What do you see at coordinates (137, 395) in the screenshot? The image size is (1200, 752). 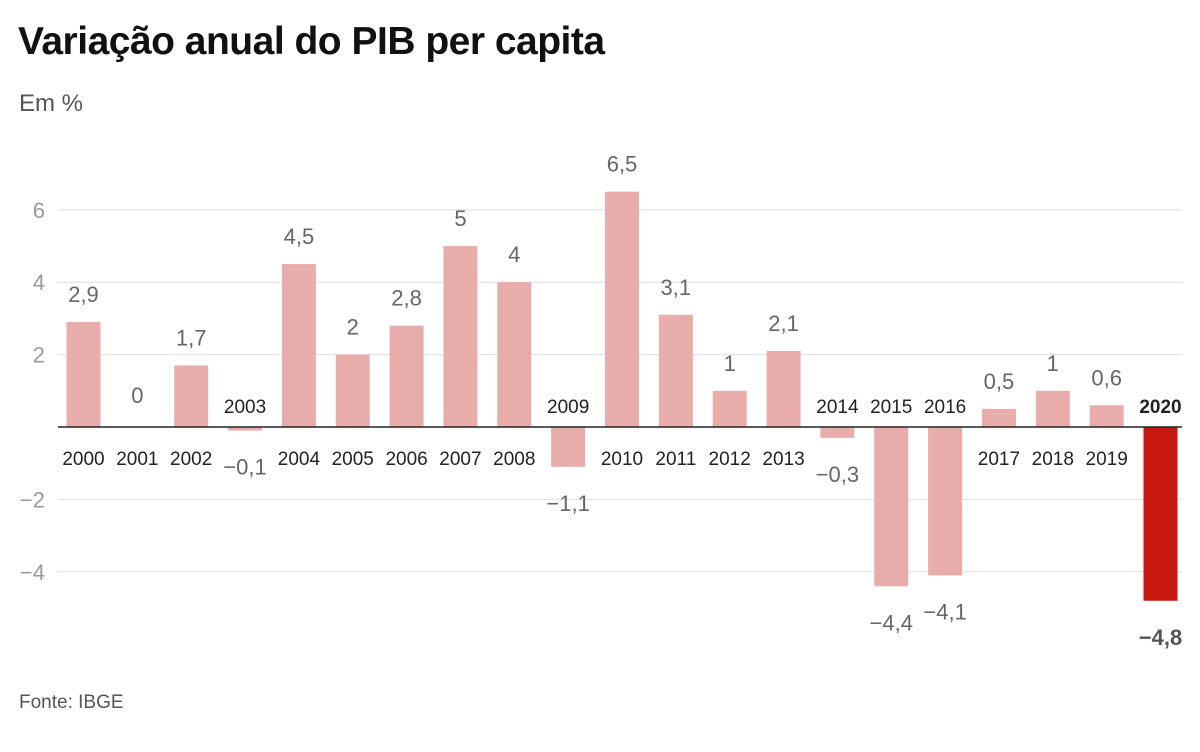 I see `value-label-2001: 0` at bounding box center [137, 395].